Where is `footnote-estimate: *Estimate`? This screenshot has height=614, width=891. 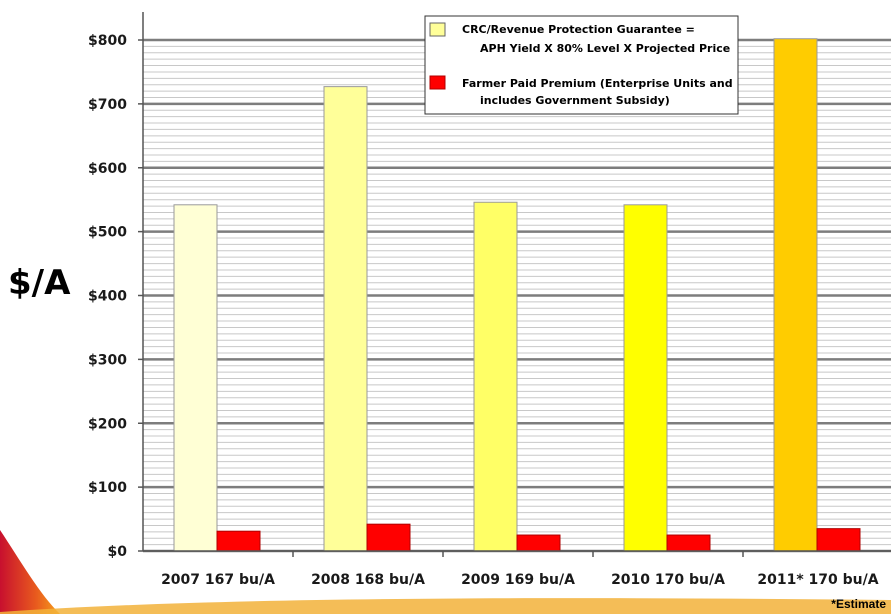 footnote-estimate: *Estimate is located at coordinates (858, 604).